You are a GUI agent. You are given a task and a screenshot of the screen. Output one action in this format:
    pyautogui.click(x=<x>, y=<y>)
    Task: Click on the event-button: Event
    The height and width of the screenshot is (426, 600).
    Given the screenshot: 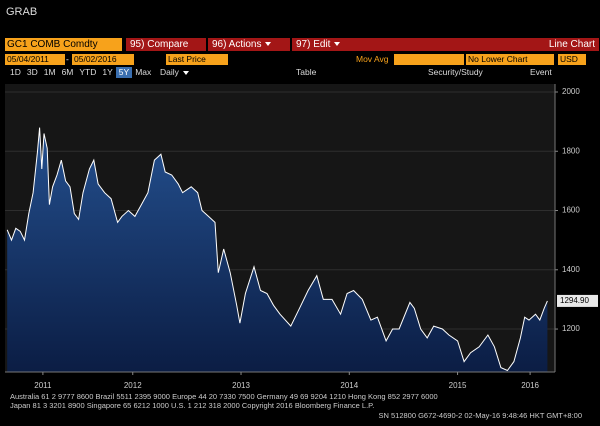 What is the action you would take?
    pyautogui.click(x=541, y=72)
    